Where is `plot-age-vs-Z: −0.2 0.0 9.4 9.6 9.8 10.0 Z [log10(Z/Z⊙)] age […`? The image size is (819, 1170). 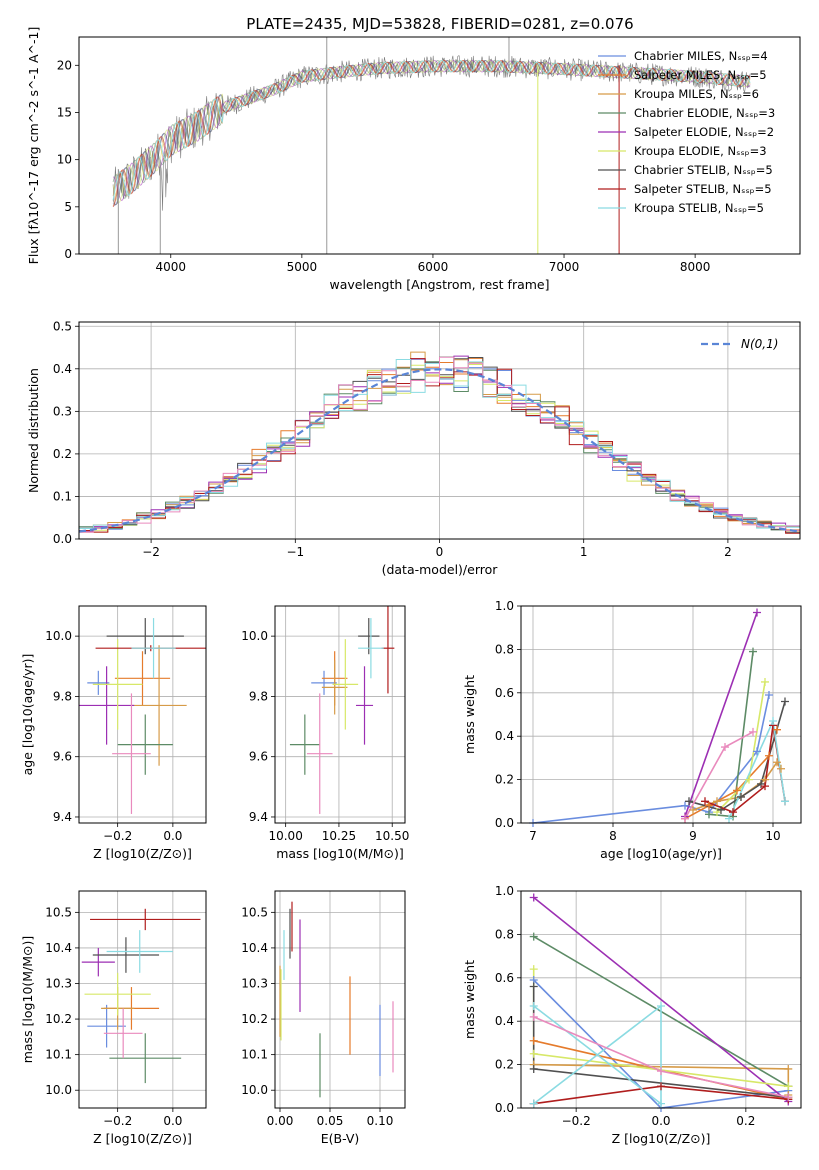
plot-age-vs-Z: −0.2 0.0 9.4 9.6 9.8 10.0 Z [log10(Z/Z⊙)] age [… is located at coordinates (113, 733).